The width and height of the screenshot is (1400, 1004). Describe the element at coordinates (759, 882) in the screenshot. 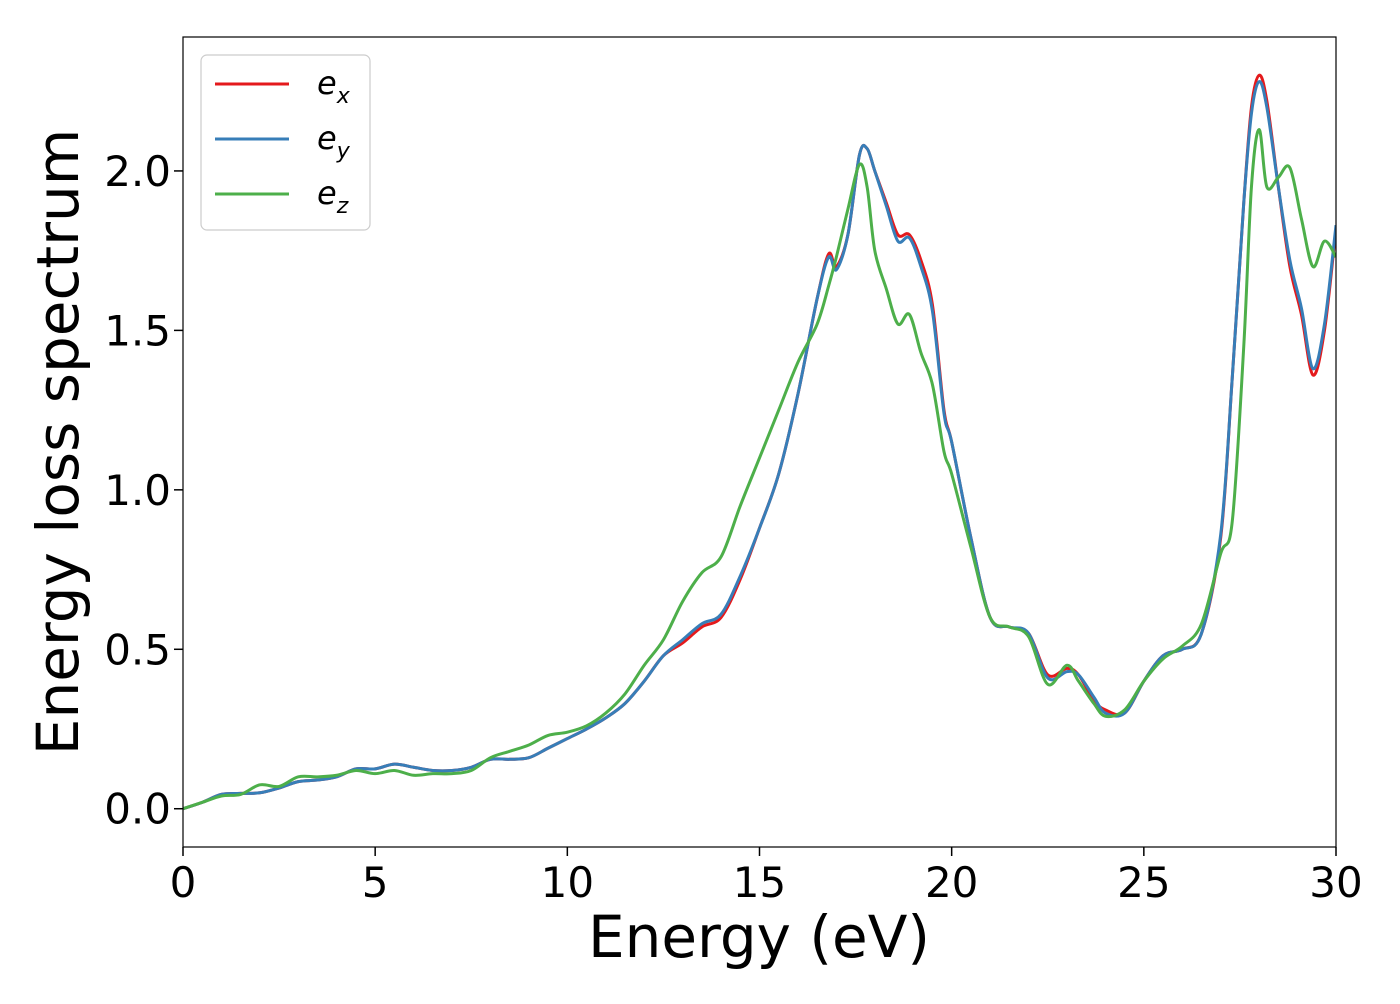

I see `x-tick-label: 15` at that location.